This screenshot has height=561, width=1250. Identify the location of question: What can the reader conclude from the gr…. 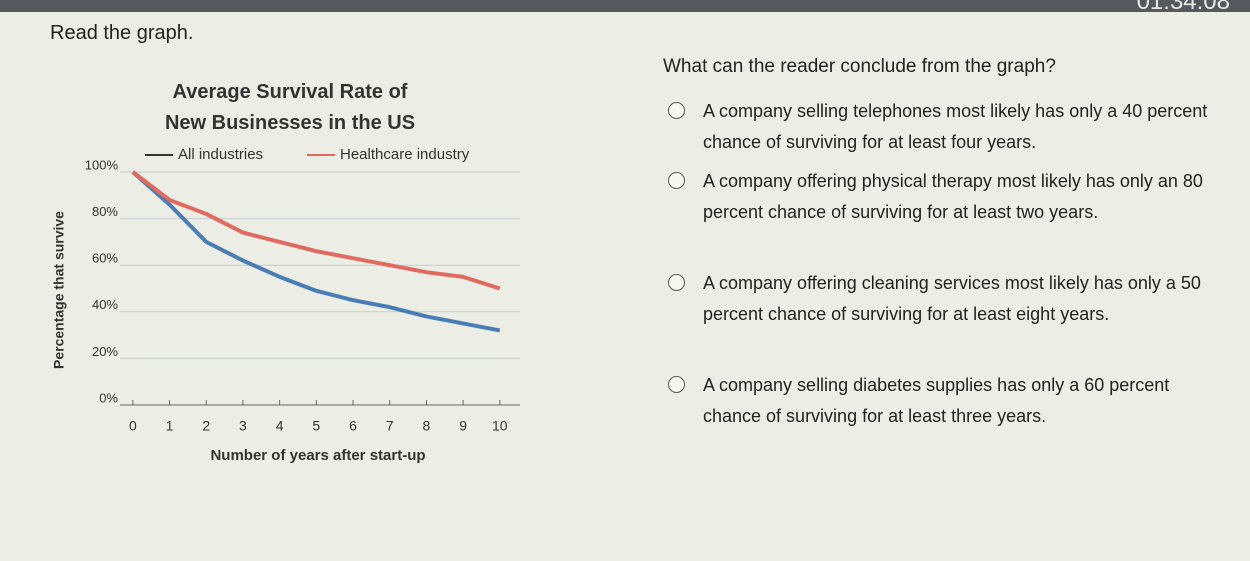
(859, 66).